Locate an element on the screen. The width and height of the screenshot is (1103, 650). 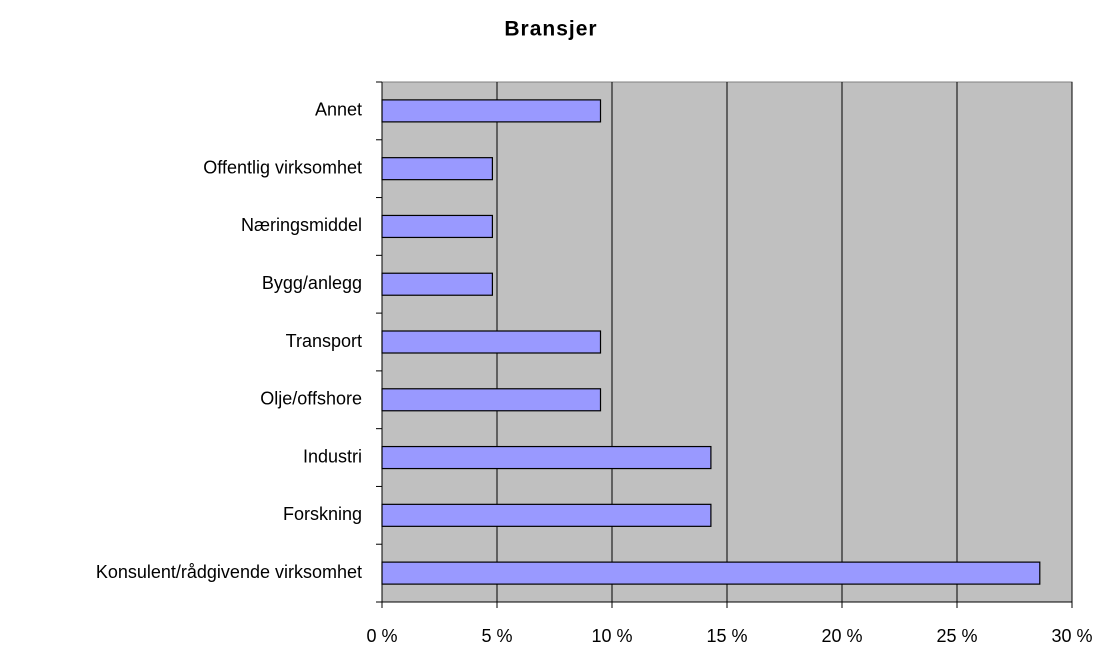
y-tick-label: Konsulent/rådgivende virksomhet is located at coordinates (229, 572).